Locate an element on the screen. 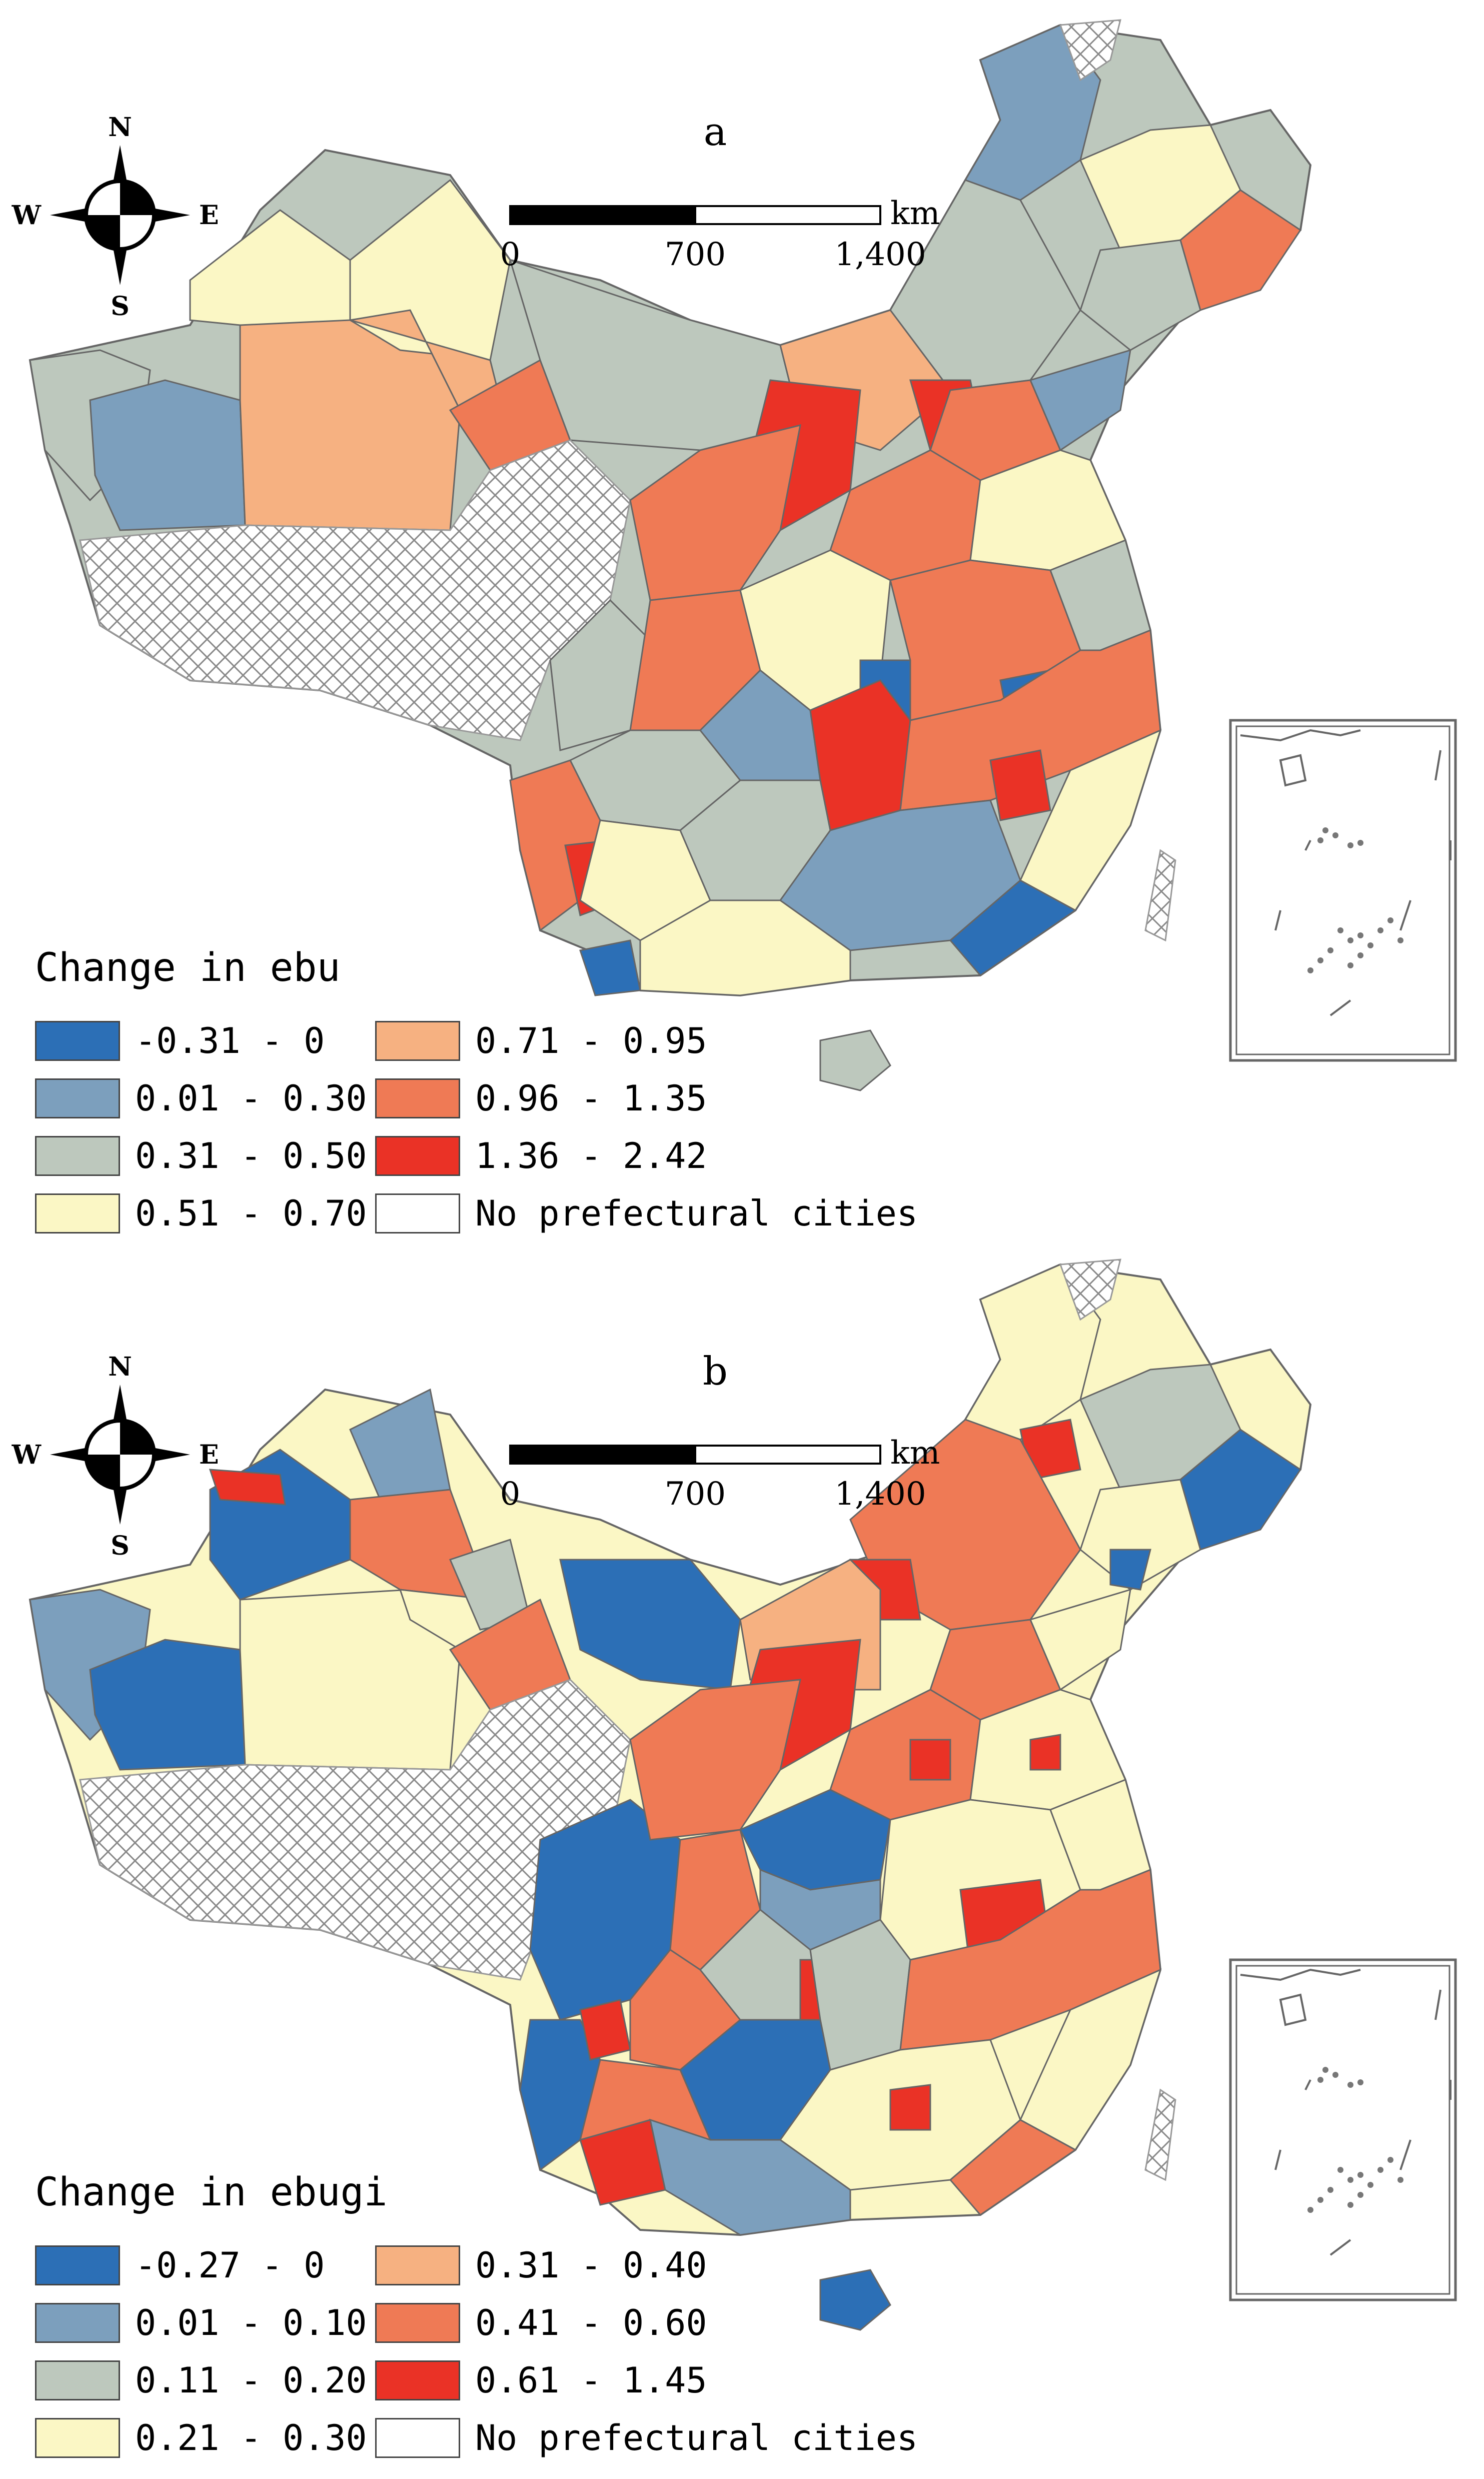  legend-range: 0.96 - 1.35 is located at coordinates (591, 1098).